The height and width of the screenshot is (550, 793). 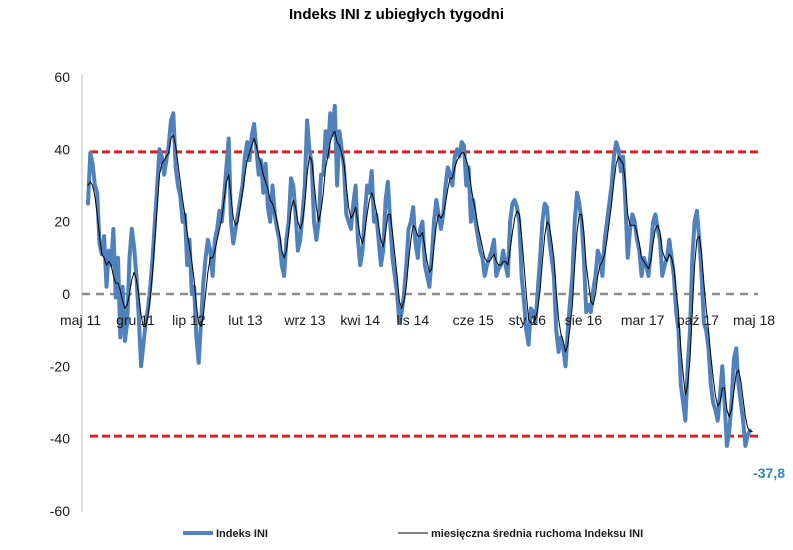 What do you see at coordinates (60, 511) in the screenshot?
I see `y-tick-label: -60` at bounding box center [60, 511].